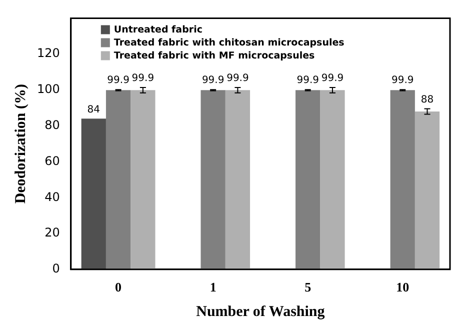  I want to click on y-tick-label: 100, so click(48, 89).